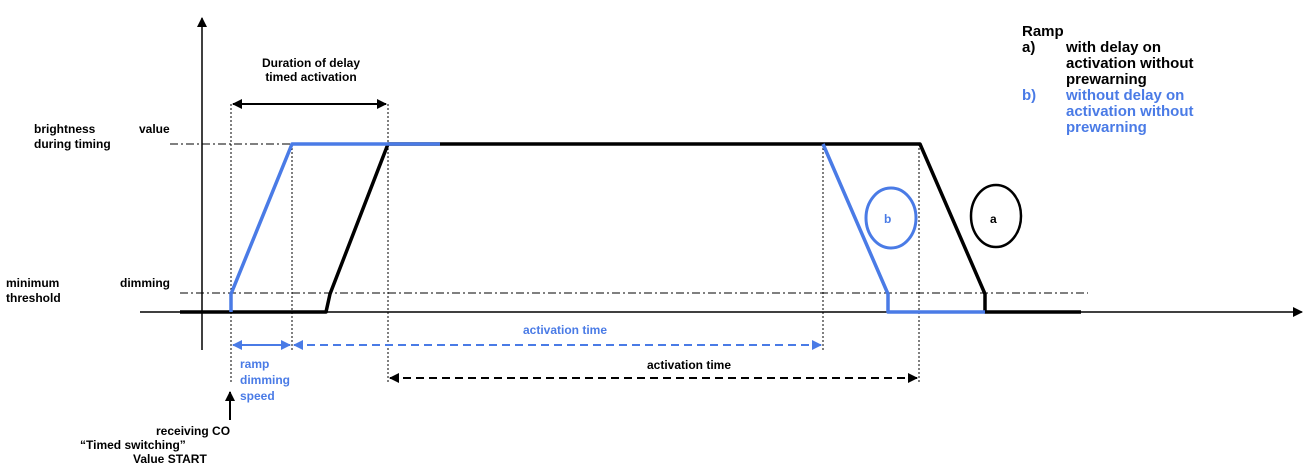  Describe the element at coordinates (1106, 127) in the screenshot. I see `legend-b-line3: prewarning` at that location.